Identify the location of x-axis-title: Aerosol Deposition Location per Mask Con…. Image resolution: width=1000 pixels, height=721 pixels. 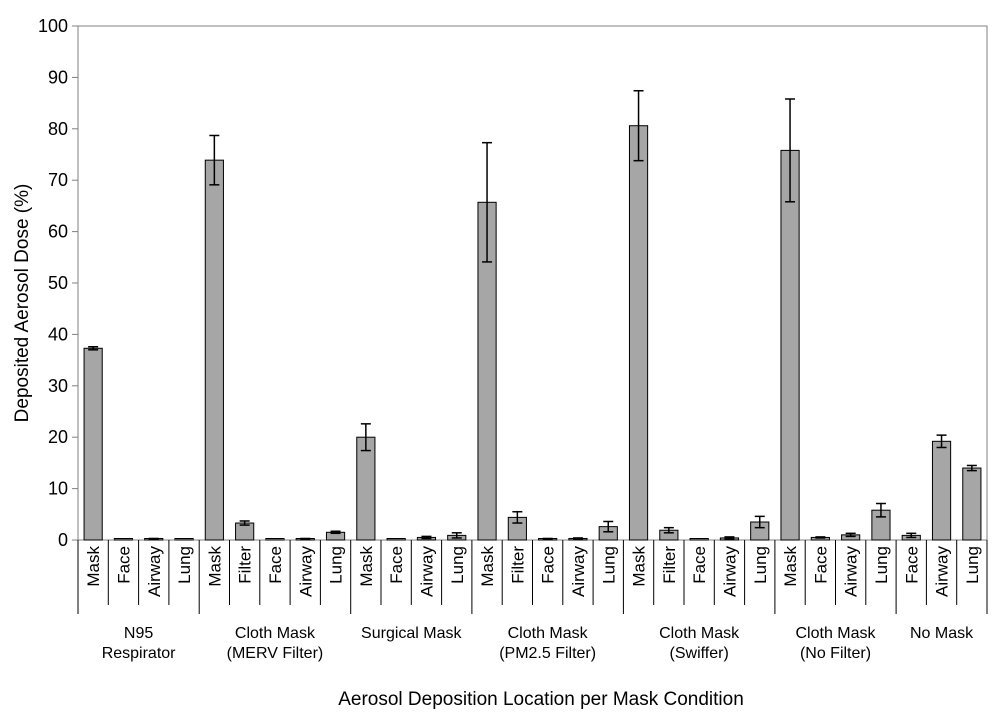
(541, 699).